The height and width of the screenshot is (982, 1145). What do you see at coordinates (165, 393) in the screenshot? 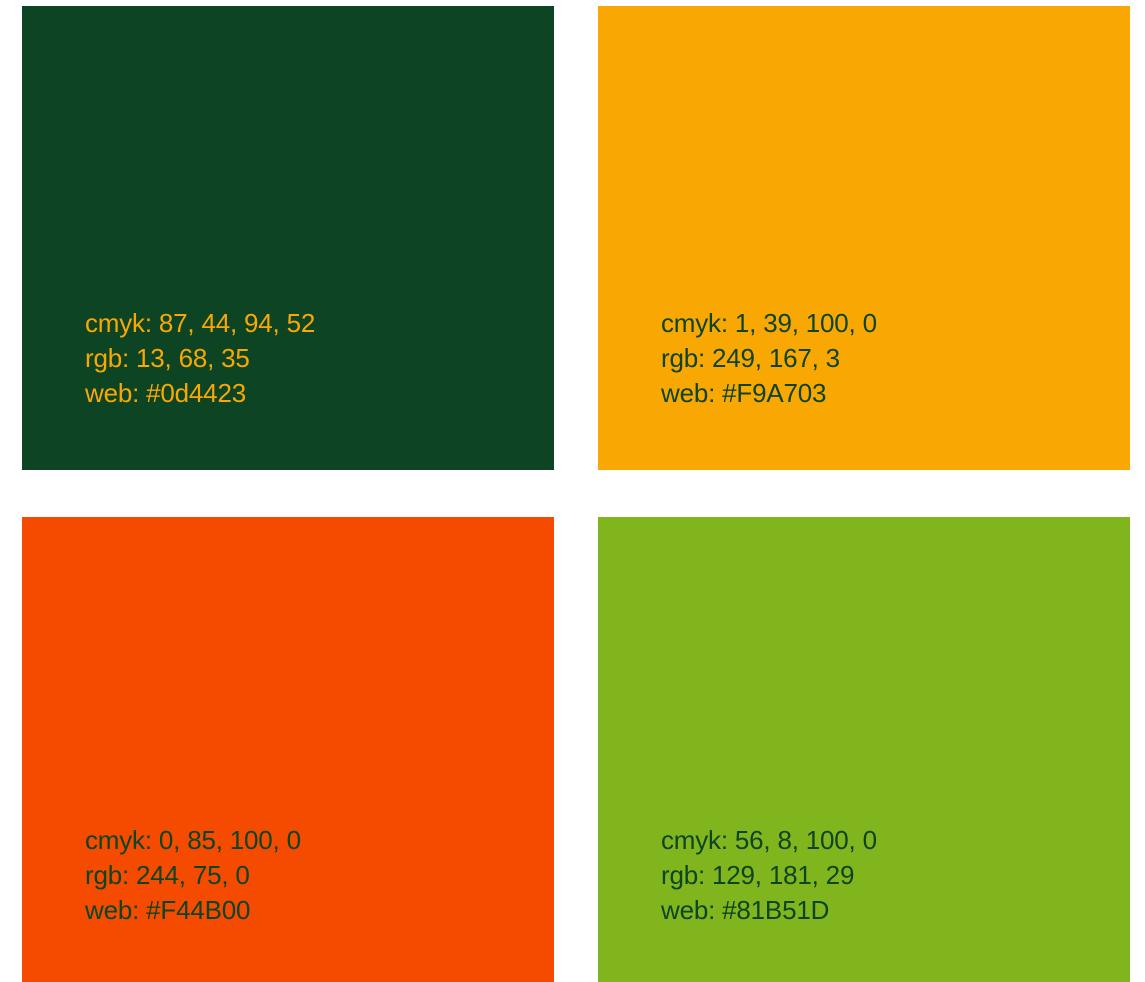
I see `web-value: web: #0d4423` at bounding box center [165, 393].